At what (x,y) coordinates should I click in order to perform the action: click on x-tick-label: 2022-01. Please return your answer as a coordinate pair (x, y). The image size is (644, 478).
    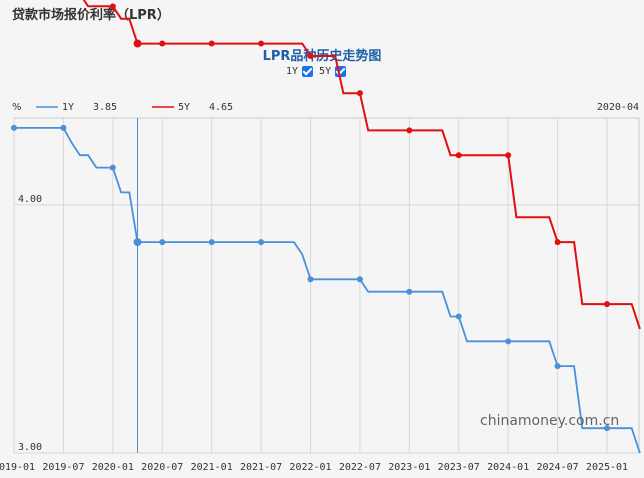
    Looking at the image, I should click on (310, 467).